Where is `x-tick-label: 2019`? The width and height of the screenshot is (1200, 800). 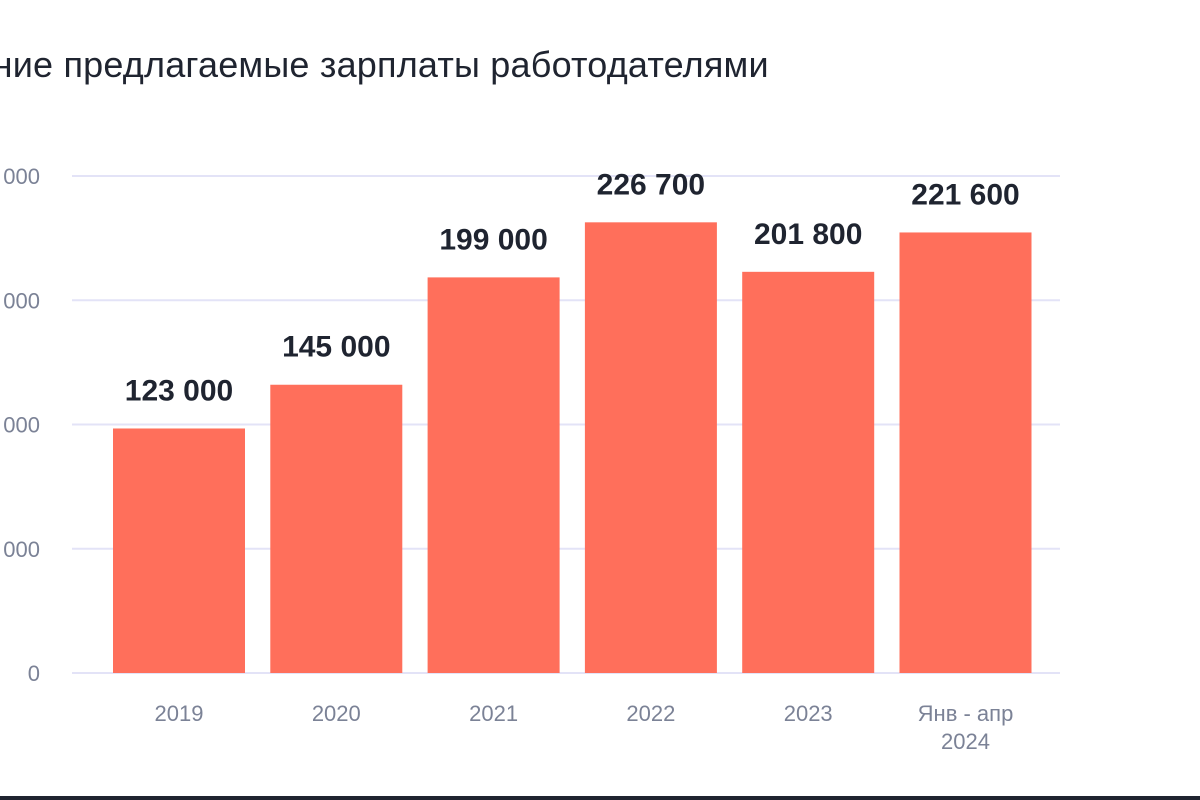
x-tick-label: 2019 is located at coordinates (179, 713).